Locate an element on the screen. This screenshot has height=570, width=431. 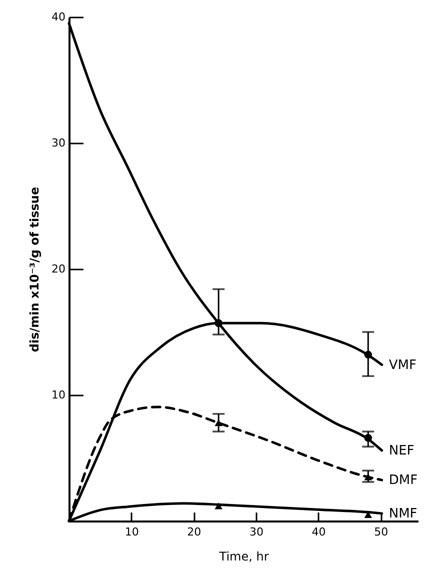
x-tick-label: 40 is located at coordinates (319, 532).